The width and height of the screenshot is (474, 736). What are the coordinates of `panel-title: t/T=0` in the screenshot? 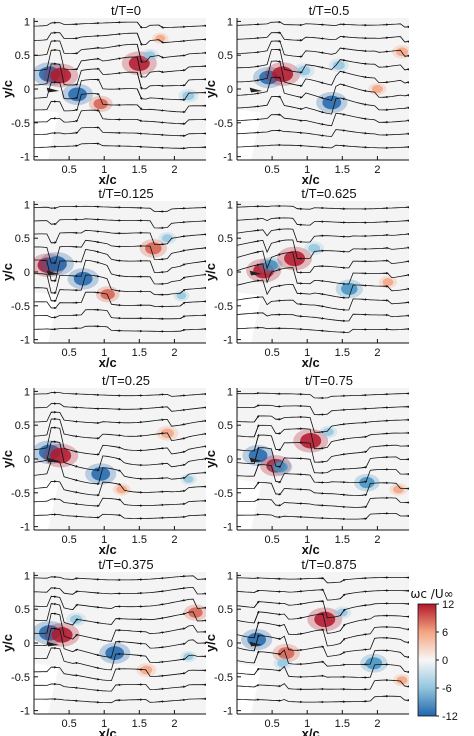 It's located at (126, 10).